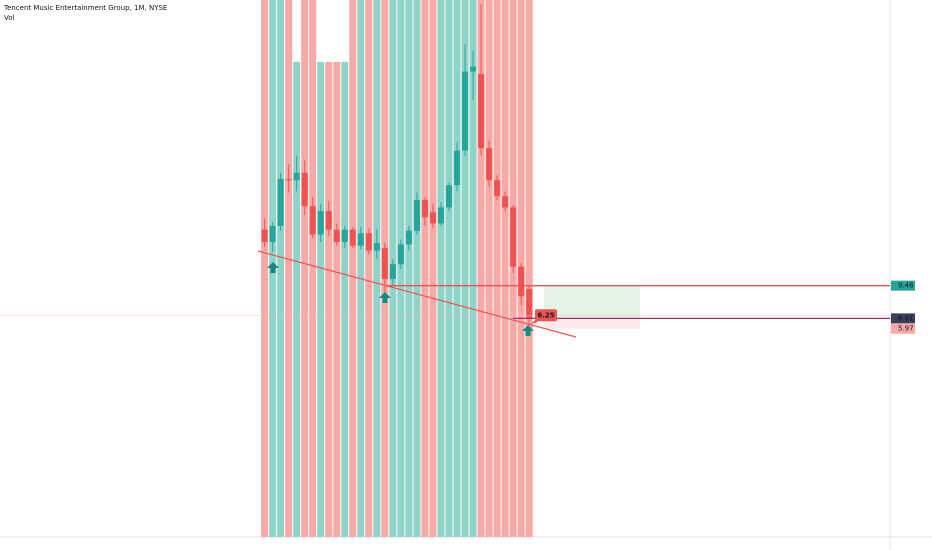 The image size is (932, 550). I want to click on price-badge-label: 9.46, so click(906, 286).